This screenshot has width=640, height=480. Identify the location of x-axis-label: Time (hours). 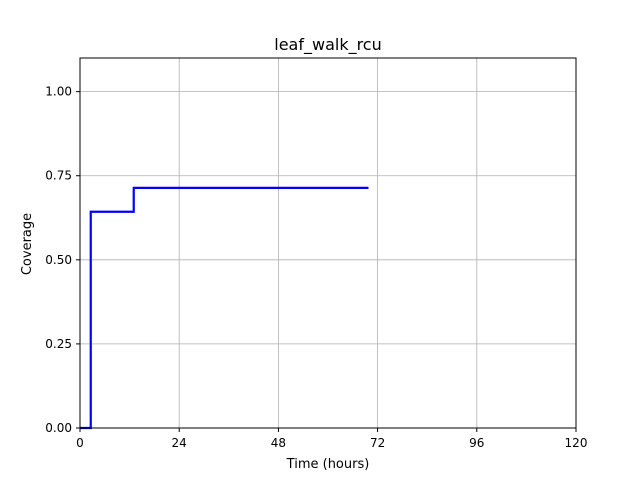
(328, 464).